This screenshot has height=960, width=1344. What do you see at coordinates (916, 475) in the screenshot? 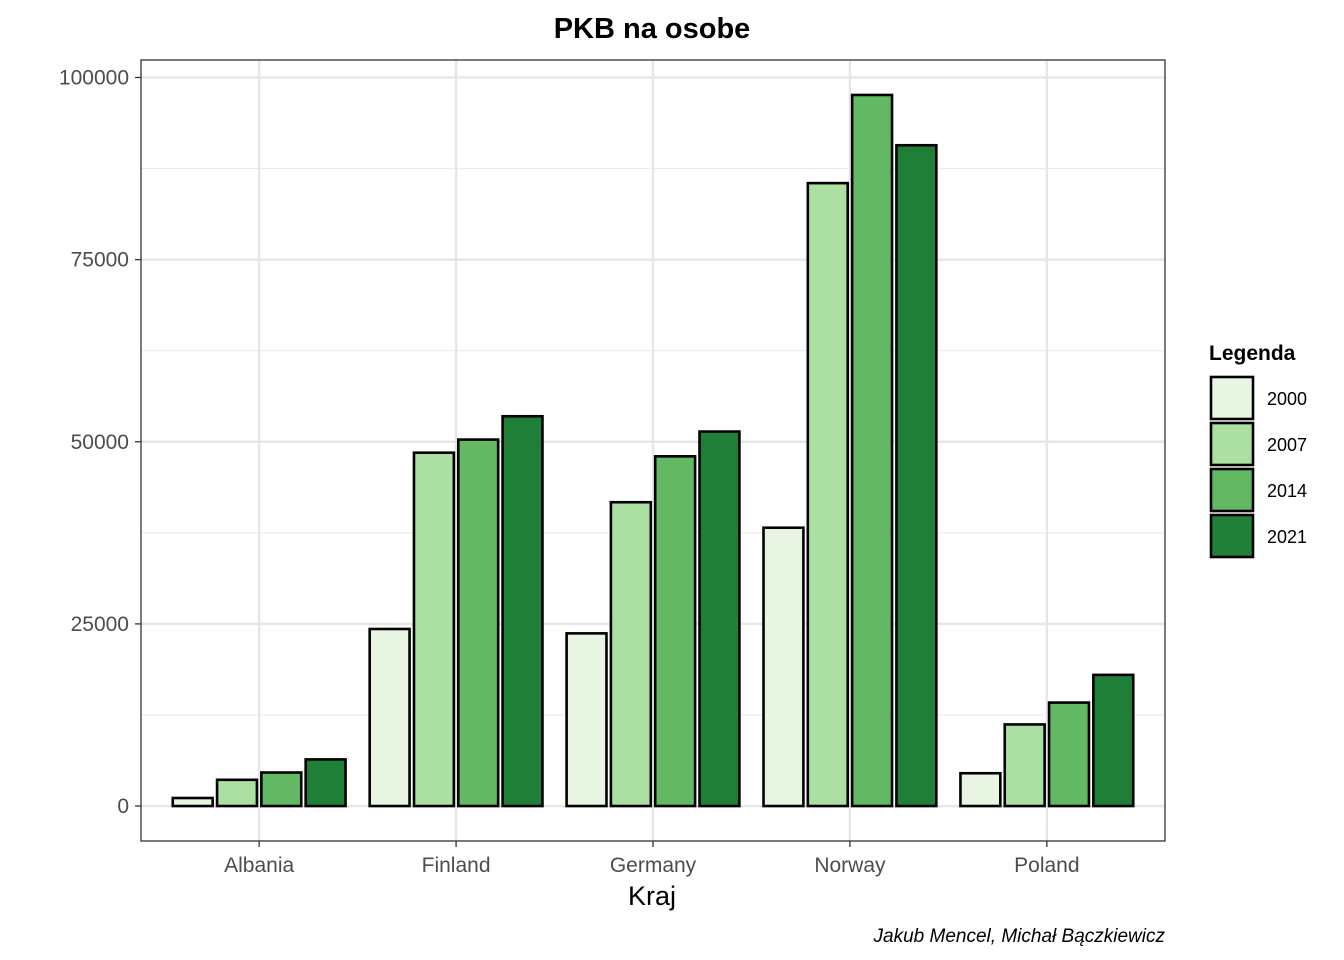
I see `bar-norway-2021` at bounding box center [916, 475].